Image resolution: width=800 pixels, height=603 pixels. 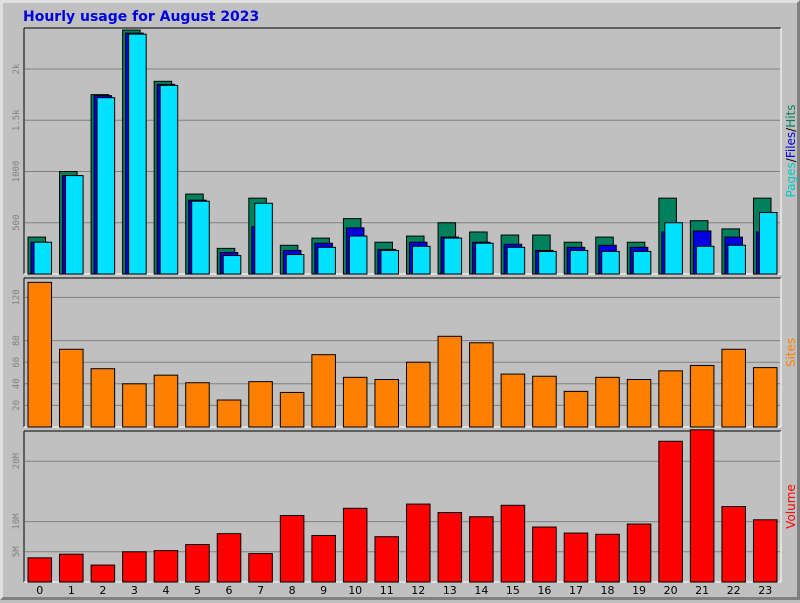 I want to click on x-tick-label: 20, so click(x=671, y=590).